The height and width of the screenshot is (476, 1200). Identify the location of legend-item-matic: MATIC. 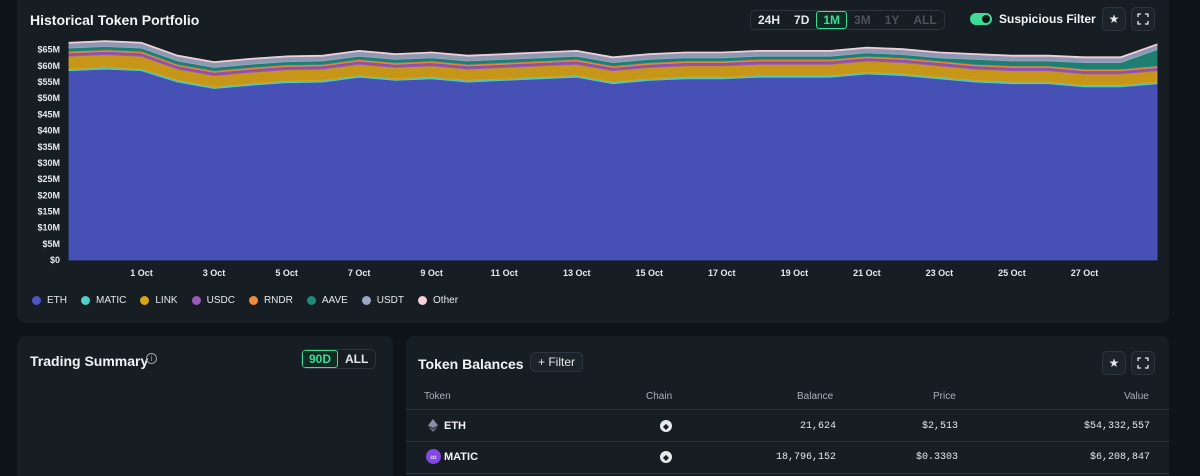
(103, 300).